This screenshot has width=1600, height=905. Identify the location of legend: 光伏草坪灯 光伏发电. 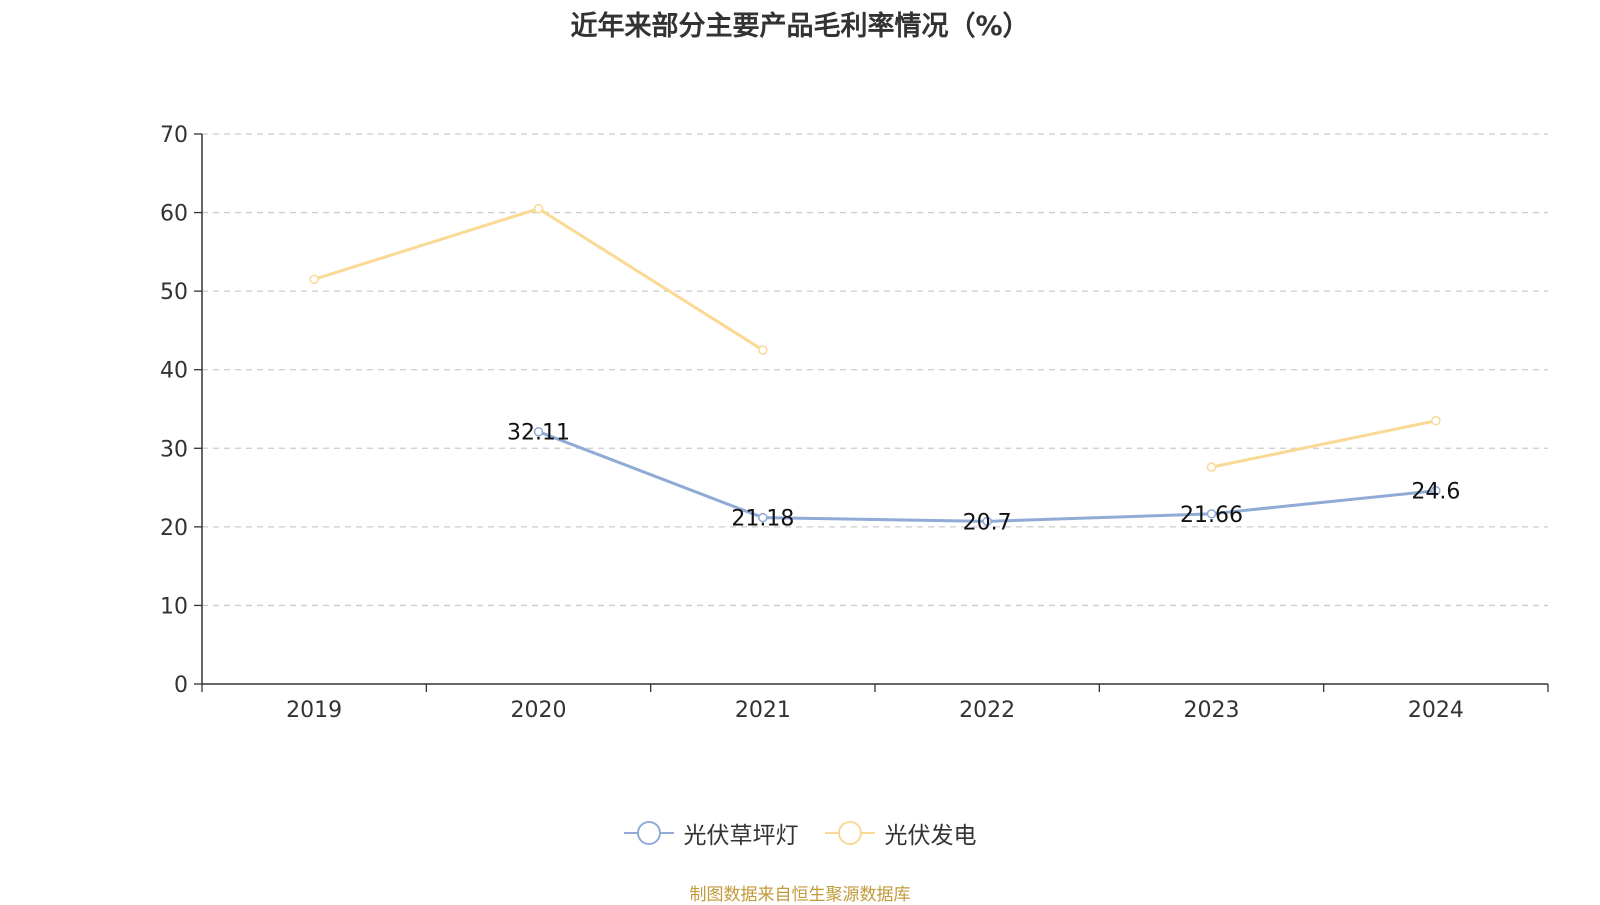
(800, 833).